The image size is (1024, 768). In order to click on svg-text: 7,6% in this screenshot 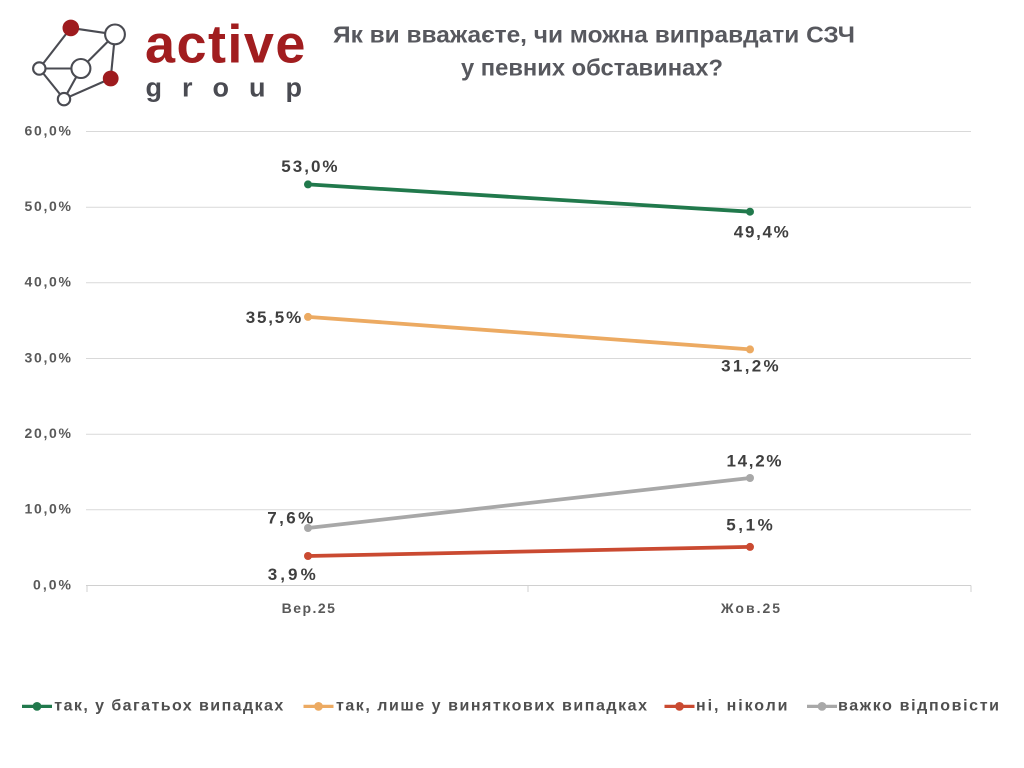, I will do `click(290, 517)`.